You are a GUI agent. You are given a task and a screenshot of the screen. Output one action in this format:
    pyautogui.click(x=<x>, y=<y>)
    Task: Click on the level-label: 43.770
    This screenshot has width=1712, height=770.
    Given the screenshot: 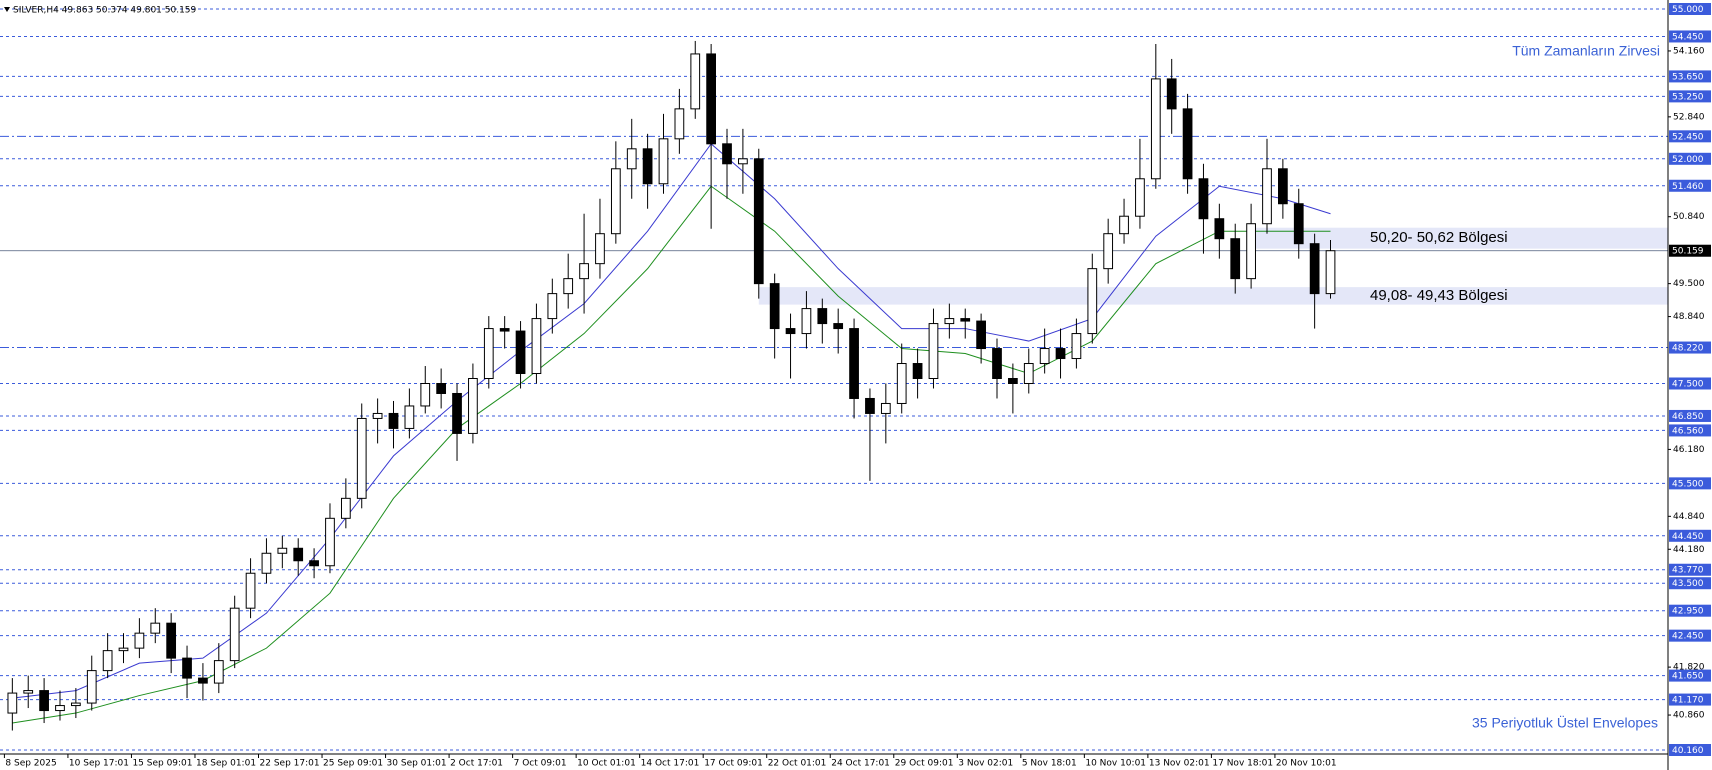 What is the action you would take?
    pyautogui.click(x=1688, y=571)
    